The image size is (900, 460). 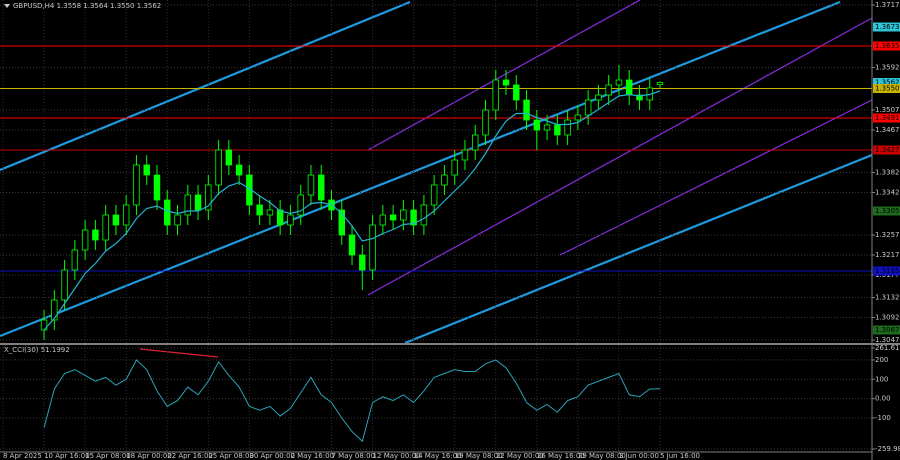 I want to click on y-tick-label: 1.3592, so click(x=887, y=68).